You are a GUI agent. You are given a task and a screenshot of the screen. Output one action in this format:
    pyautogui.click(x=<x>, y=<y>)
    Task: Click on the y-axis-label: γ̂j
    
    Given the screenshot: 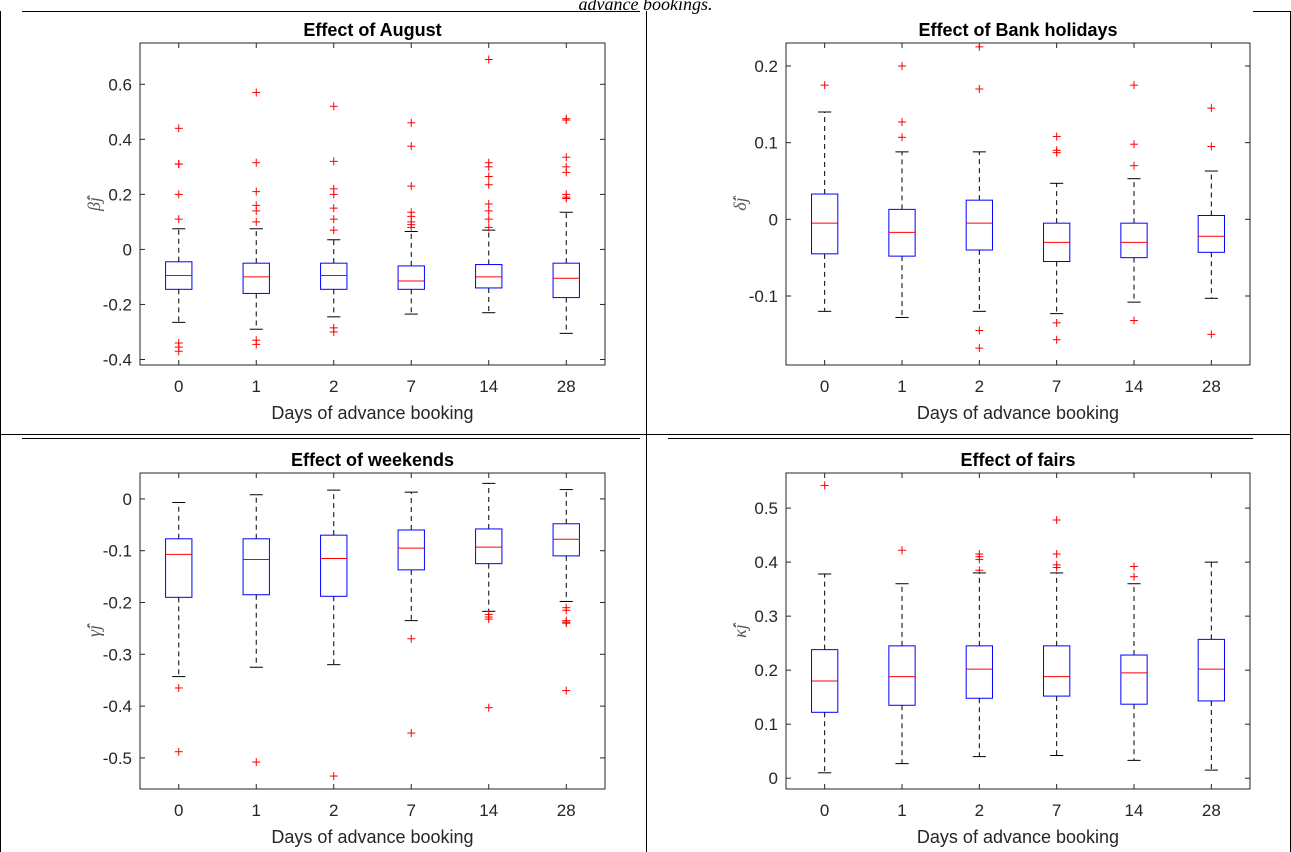 What is the action you would take?
    pyautogui.click(x=94, y=630)
    